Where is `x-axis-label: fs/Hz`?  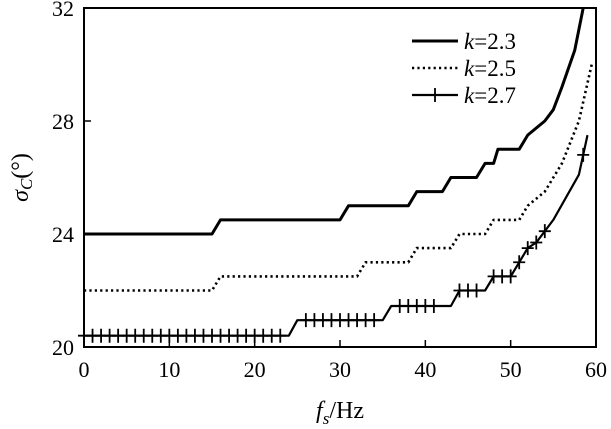 x-axis-label: fs/Hz is located at coordinates (340, 413).